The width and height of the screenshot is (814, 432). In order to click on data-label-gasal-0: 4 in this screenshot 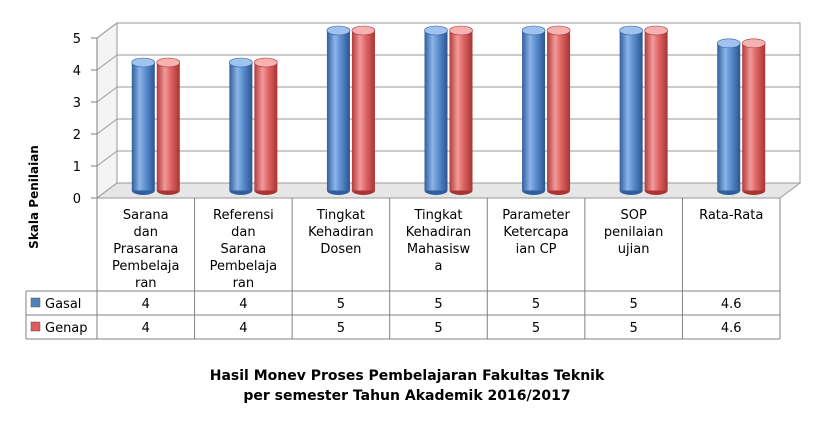, I will do `click(146, 304)`.